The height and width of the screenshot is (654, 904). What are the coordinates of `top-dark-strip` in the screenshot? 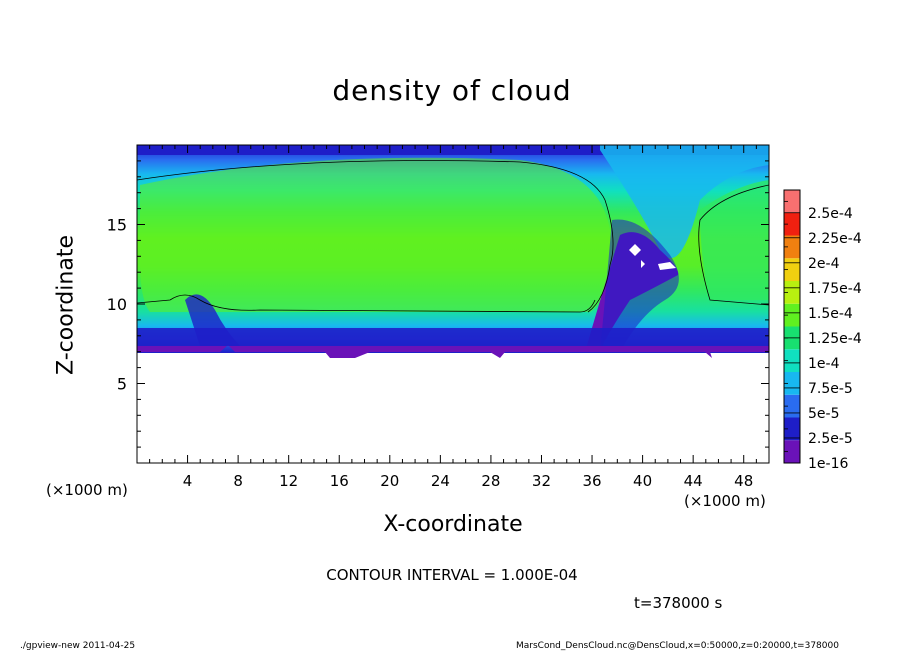 It's located at (453, 150).